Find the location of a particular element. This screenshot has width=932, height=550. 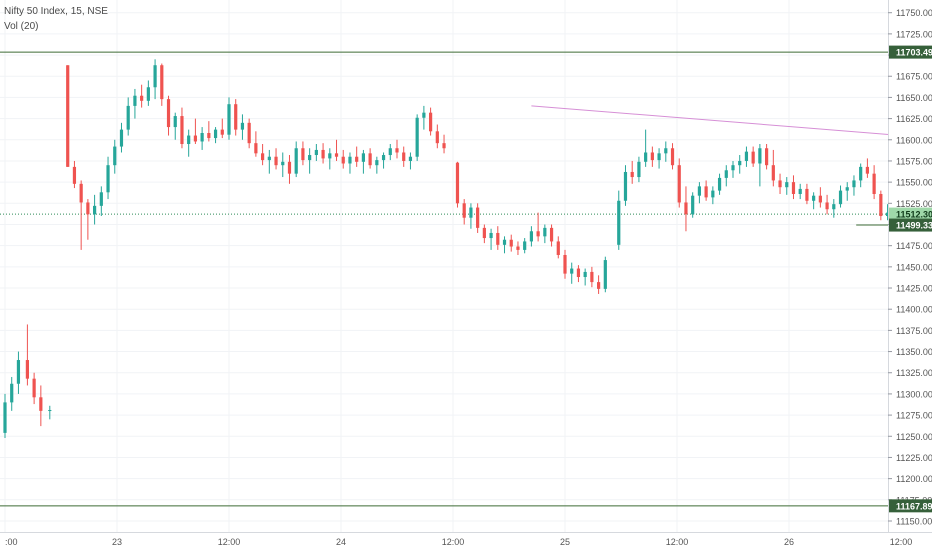

time-axis-background is located at coordinates (466, 541).